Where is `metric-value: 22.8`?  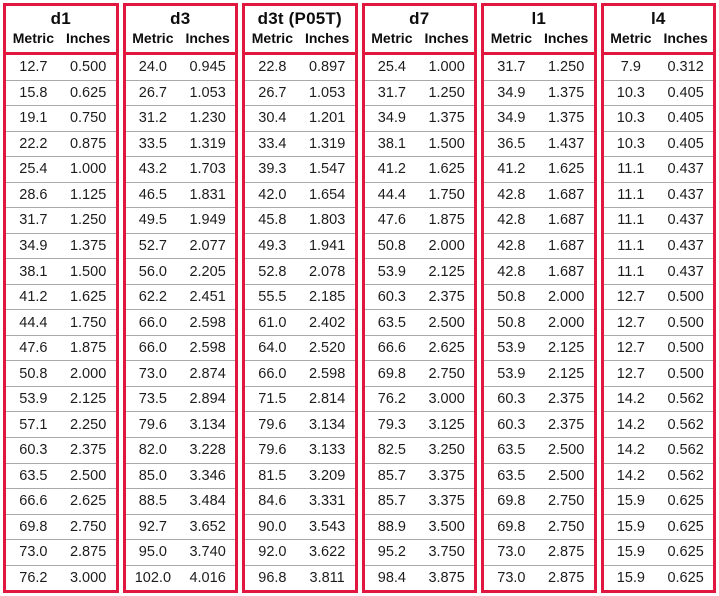 metric-value: 22.8 is located at coordinates (272, 67).